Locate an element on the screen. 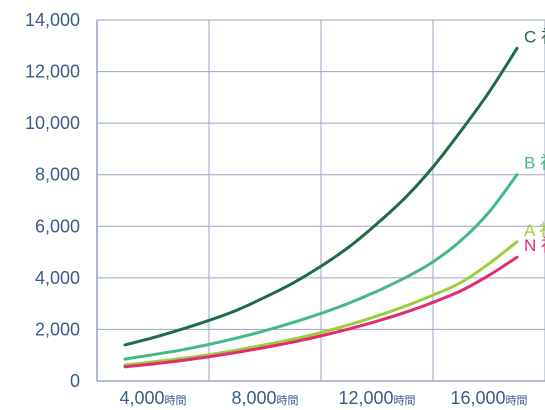  x-axis-tick-labels: 4,000時間 8,000時間 12,000時間 16,000時間 is located at coordinates (323, 398).